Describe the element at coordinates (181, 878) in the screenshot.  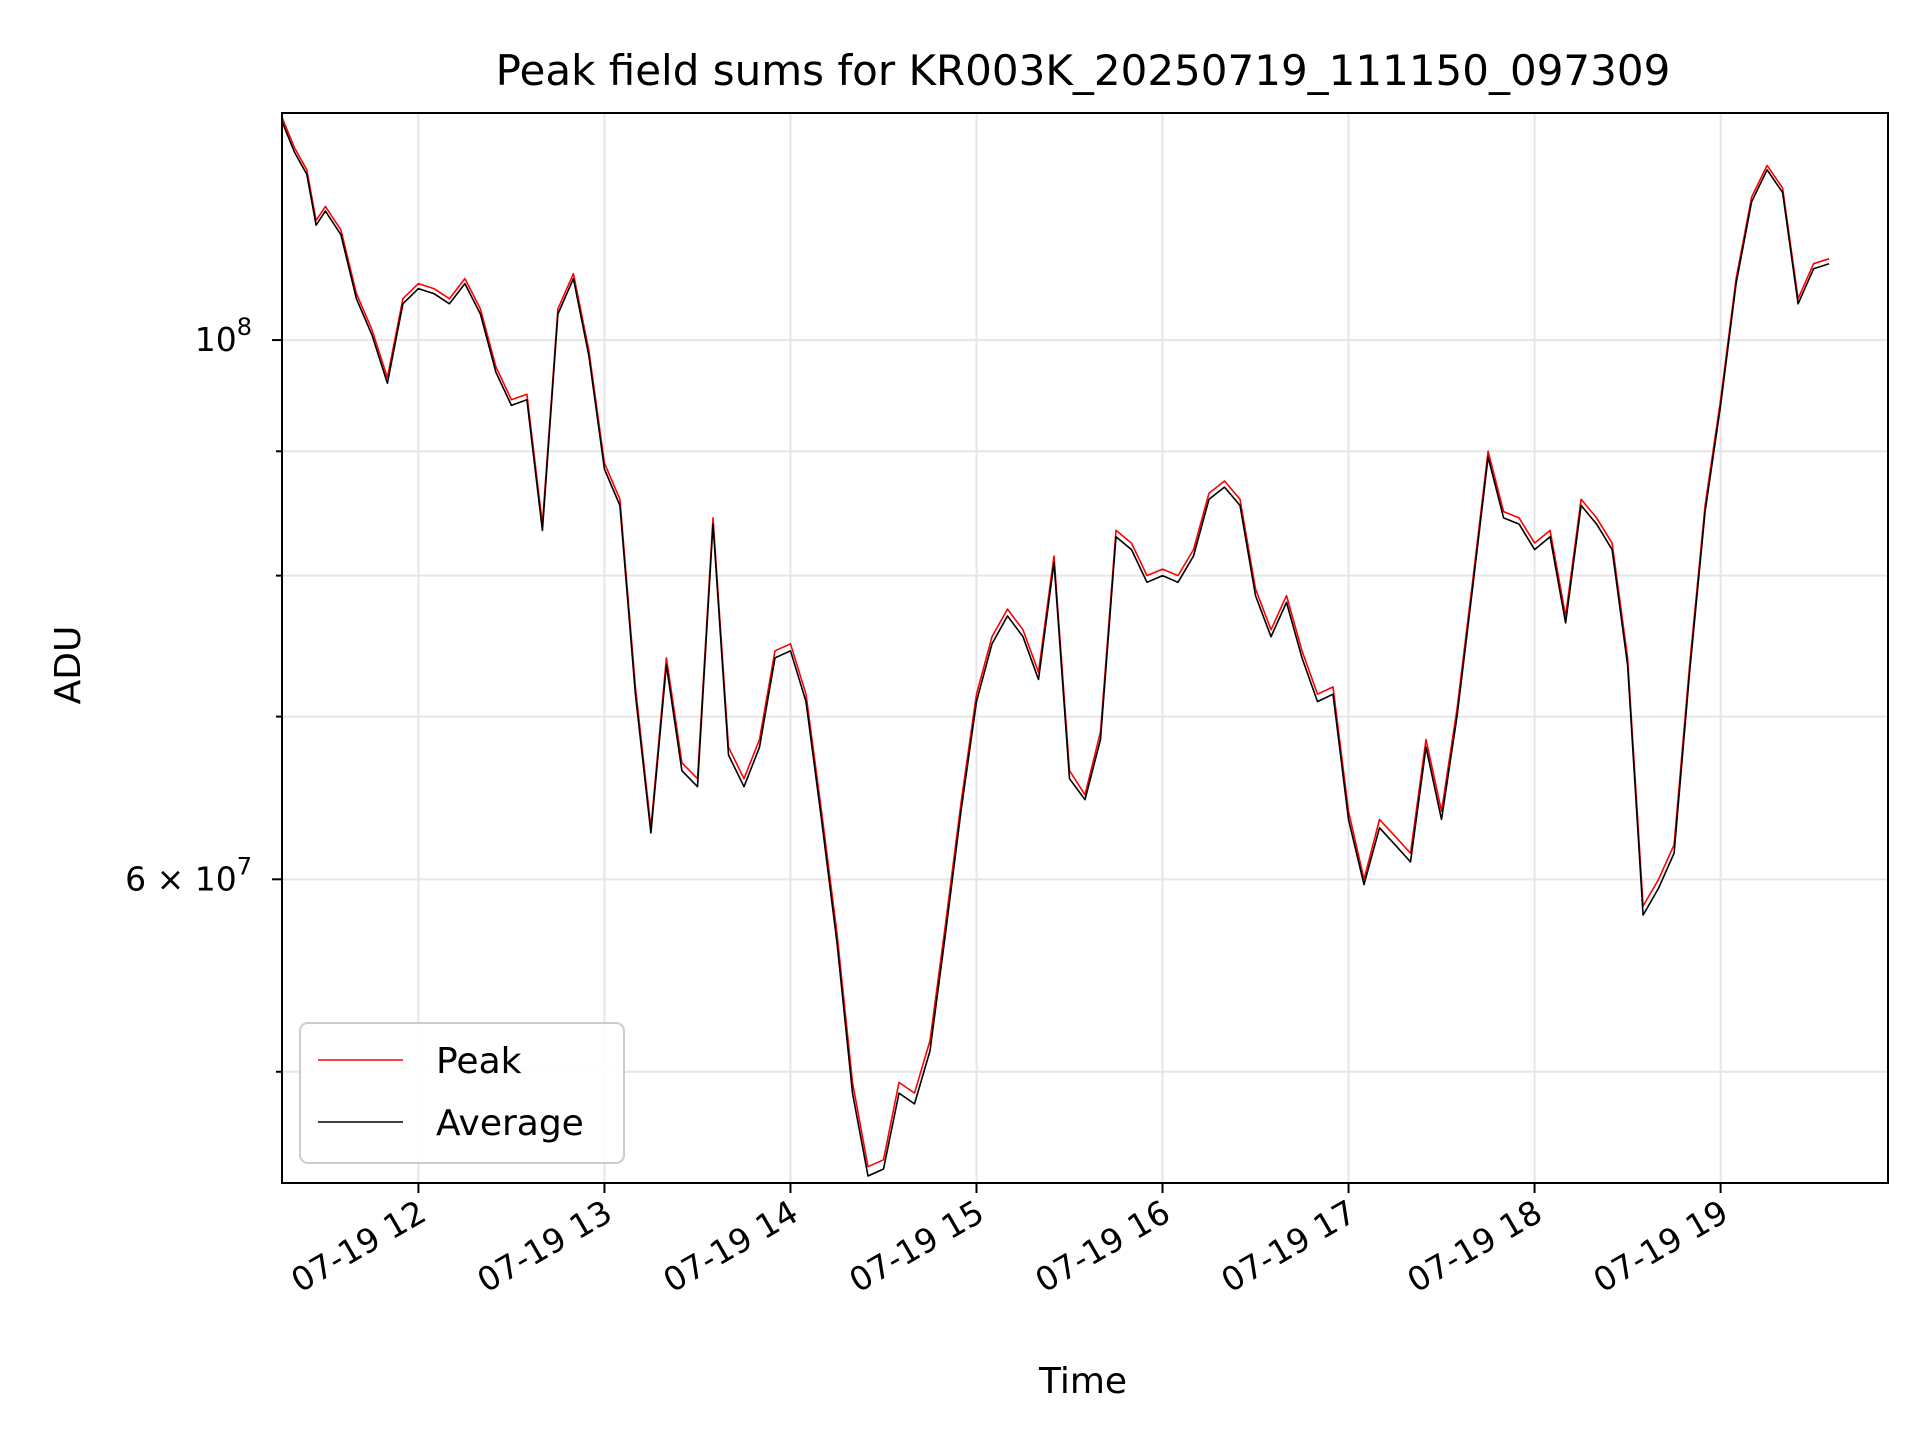
I see `y-tick-label-base: 6 × 10` at that location.